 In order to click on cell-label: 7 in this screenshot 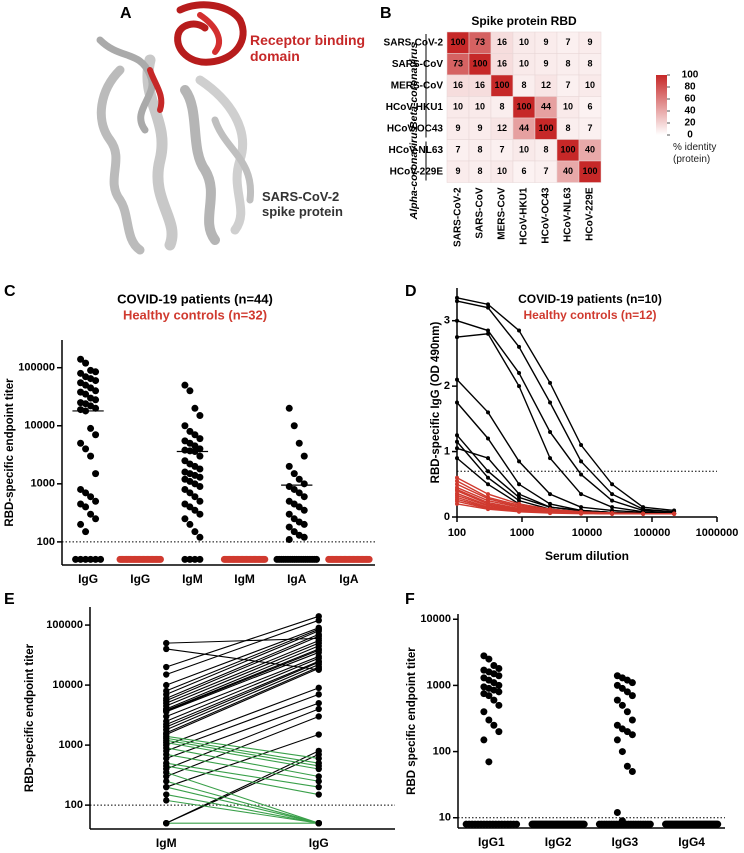, I will do `click(567, 85)`.